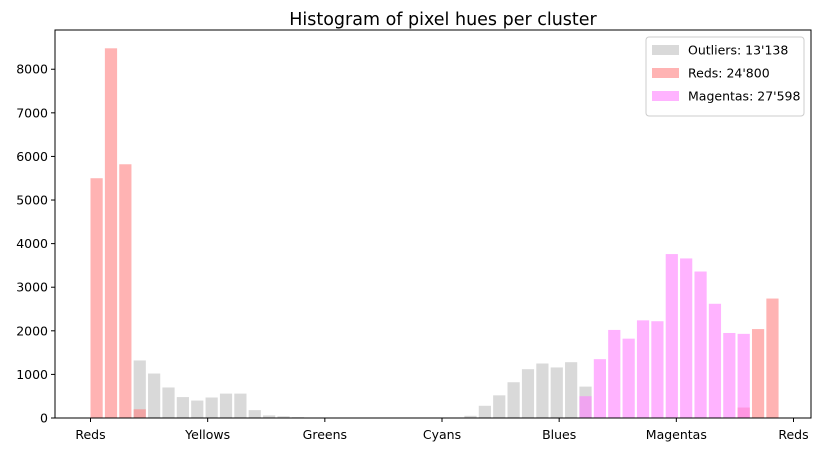 This screenshot has width=839, height=452. I want to click on legend-frame, so click(725, 76).